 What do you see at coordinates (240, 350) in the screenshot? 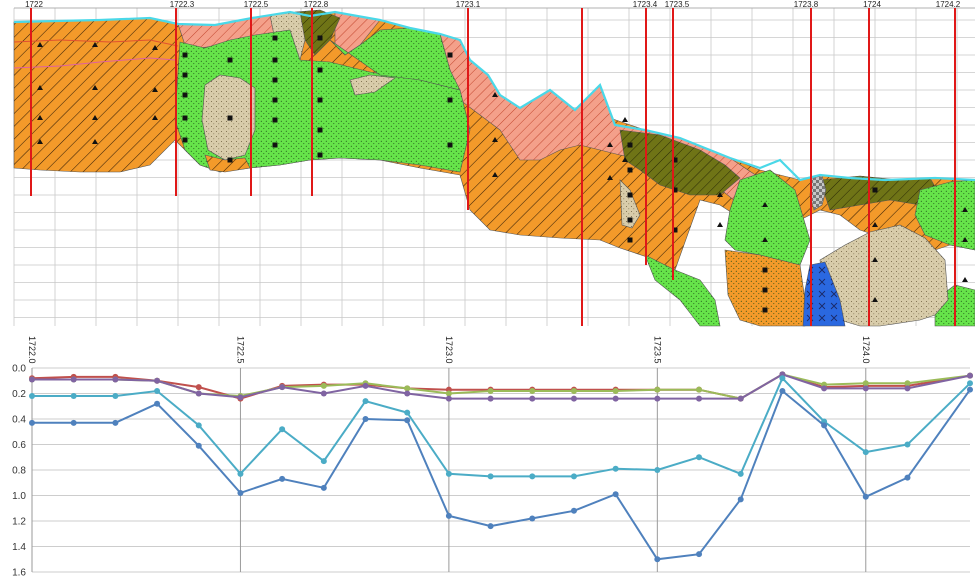
I see `x-tick-label: 1722.5` at bounding box center [240, 350].